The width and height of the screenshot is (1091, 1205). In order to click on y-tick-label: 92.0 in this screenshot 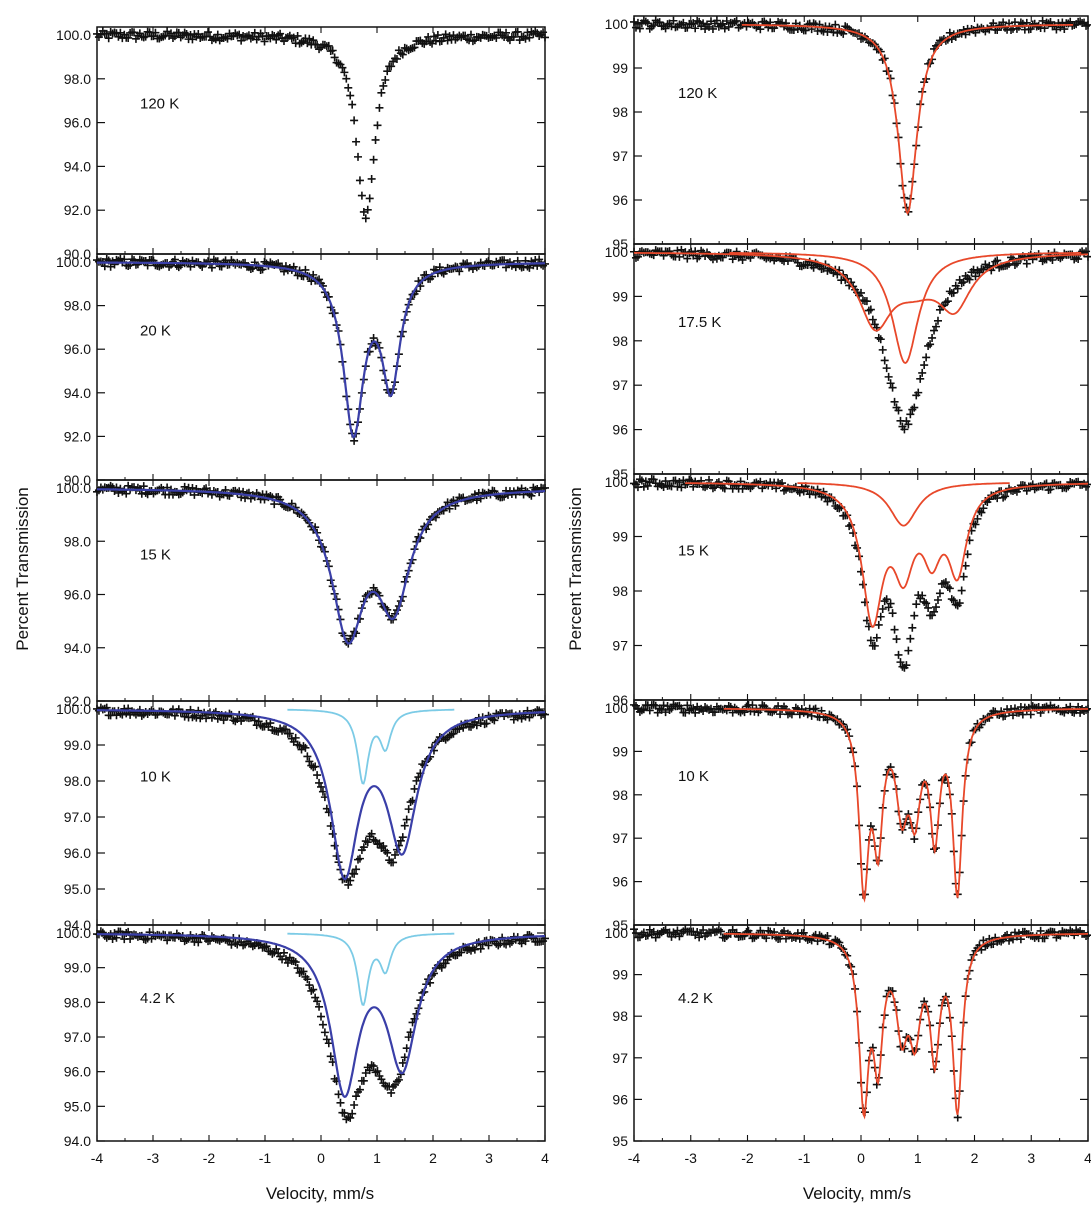, I will do `click(77, 701)`.